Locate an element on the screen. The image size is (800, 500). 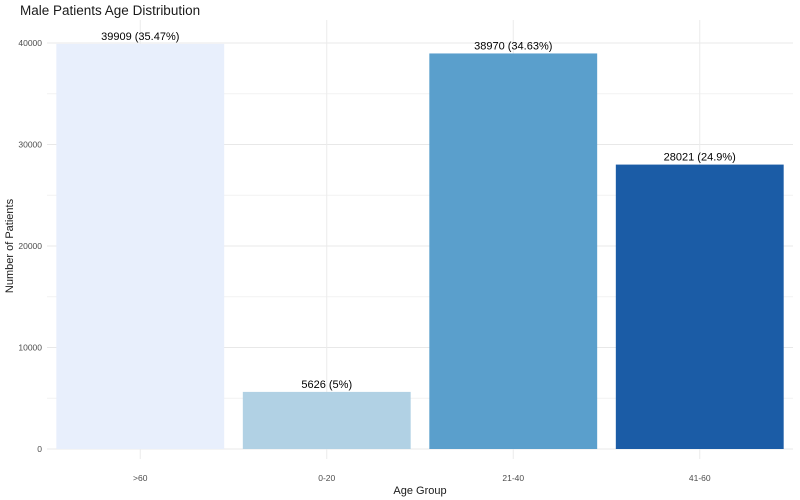
y-tick-label: 30000 is located at coordinates (30, 145).